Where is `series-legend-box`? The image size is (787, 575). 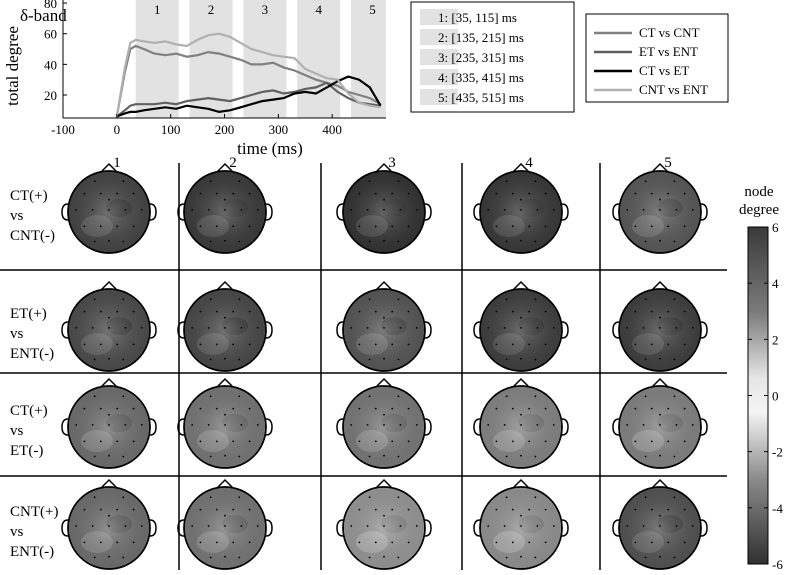 series-legend-box is located at coordinates (657, 58).